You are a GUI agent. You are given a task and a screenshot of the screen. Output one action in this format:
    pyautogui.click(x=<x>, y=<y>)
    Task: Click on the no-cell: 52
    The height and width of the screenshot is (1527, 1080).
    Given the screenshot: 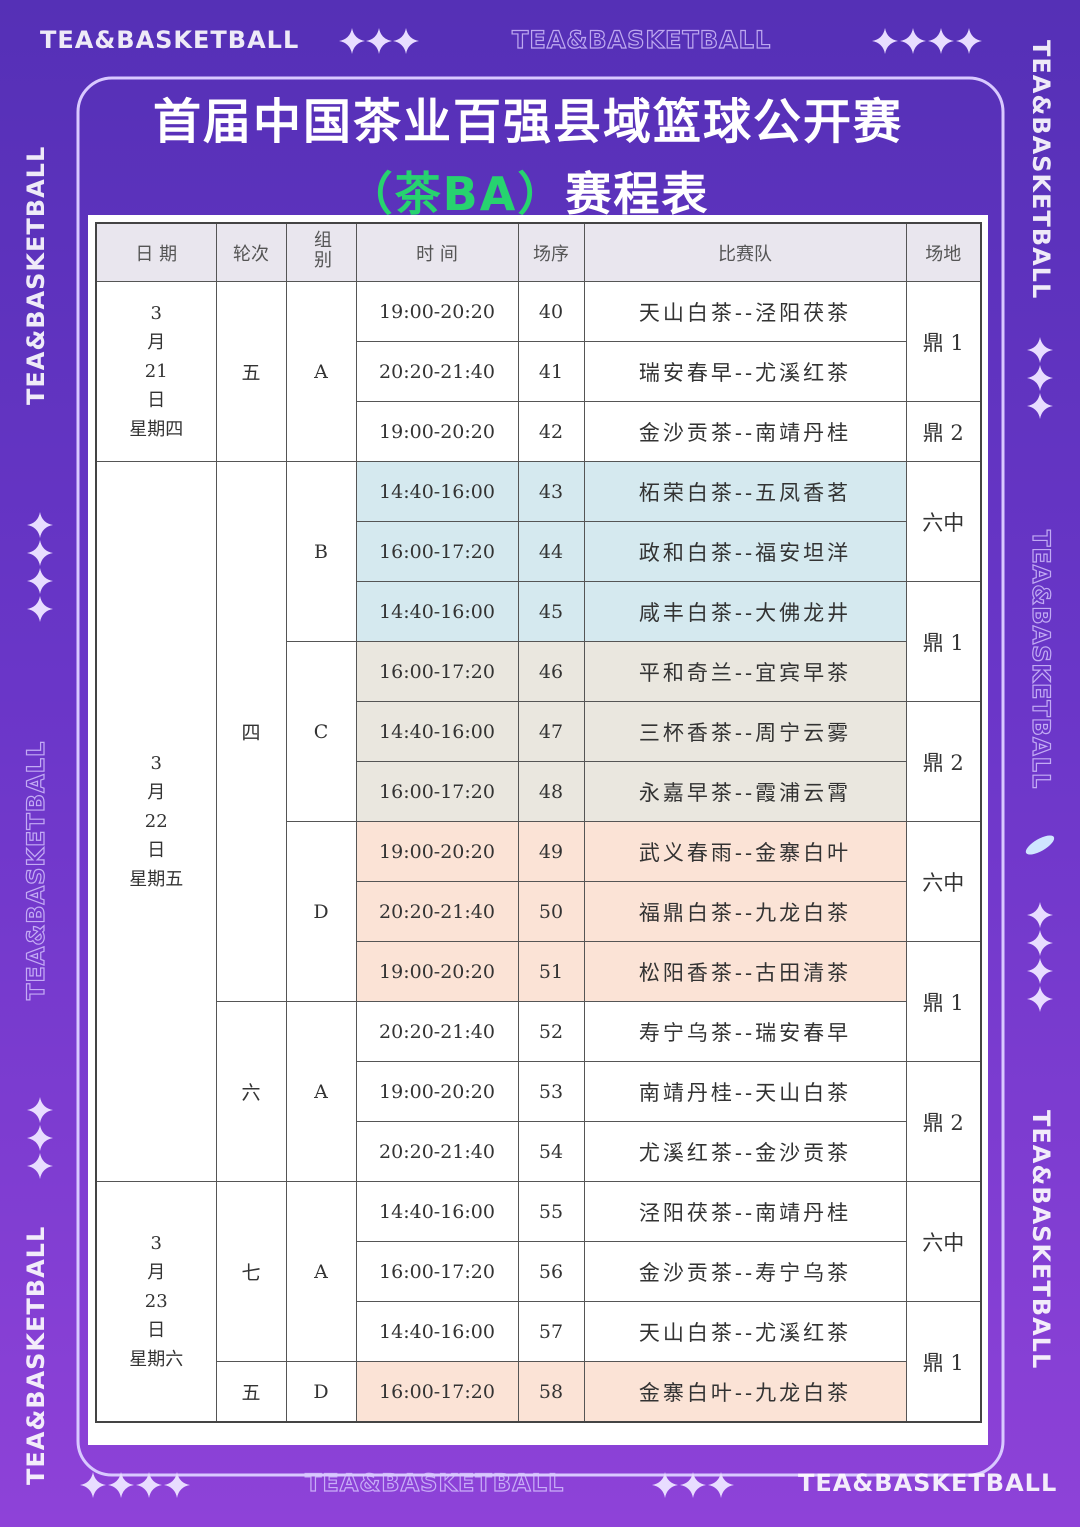 What is the action you would take?
    pyautogui.click(x=551, y=1031)
    